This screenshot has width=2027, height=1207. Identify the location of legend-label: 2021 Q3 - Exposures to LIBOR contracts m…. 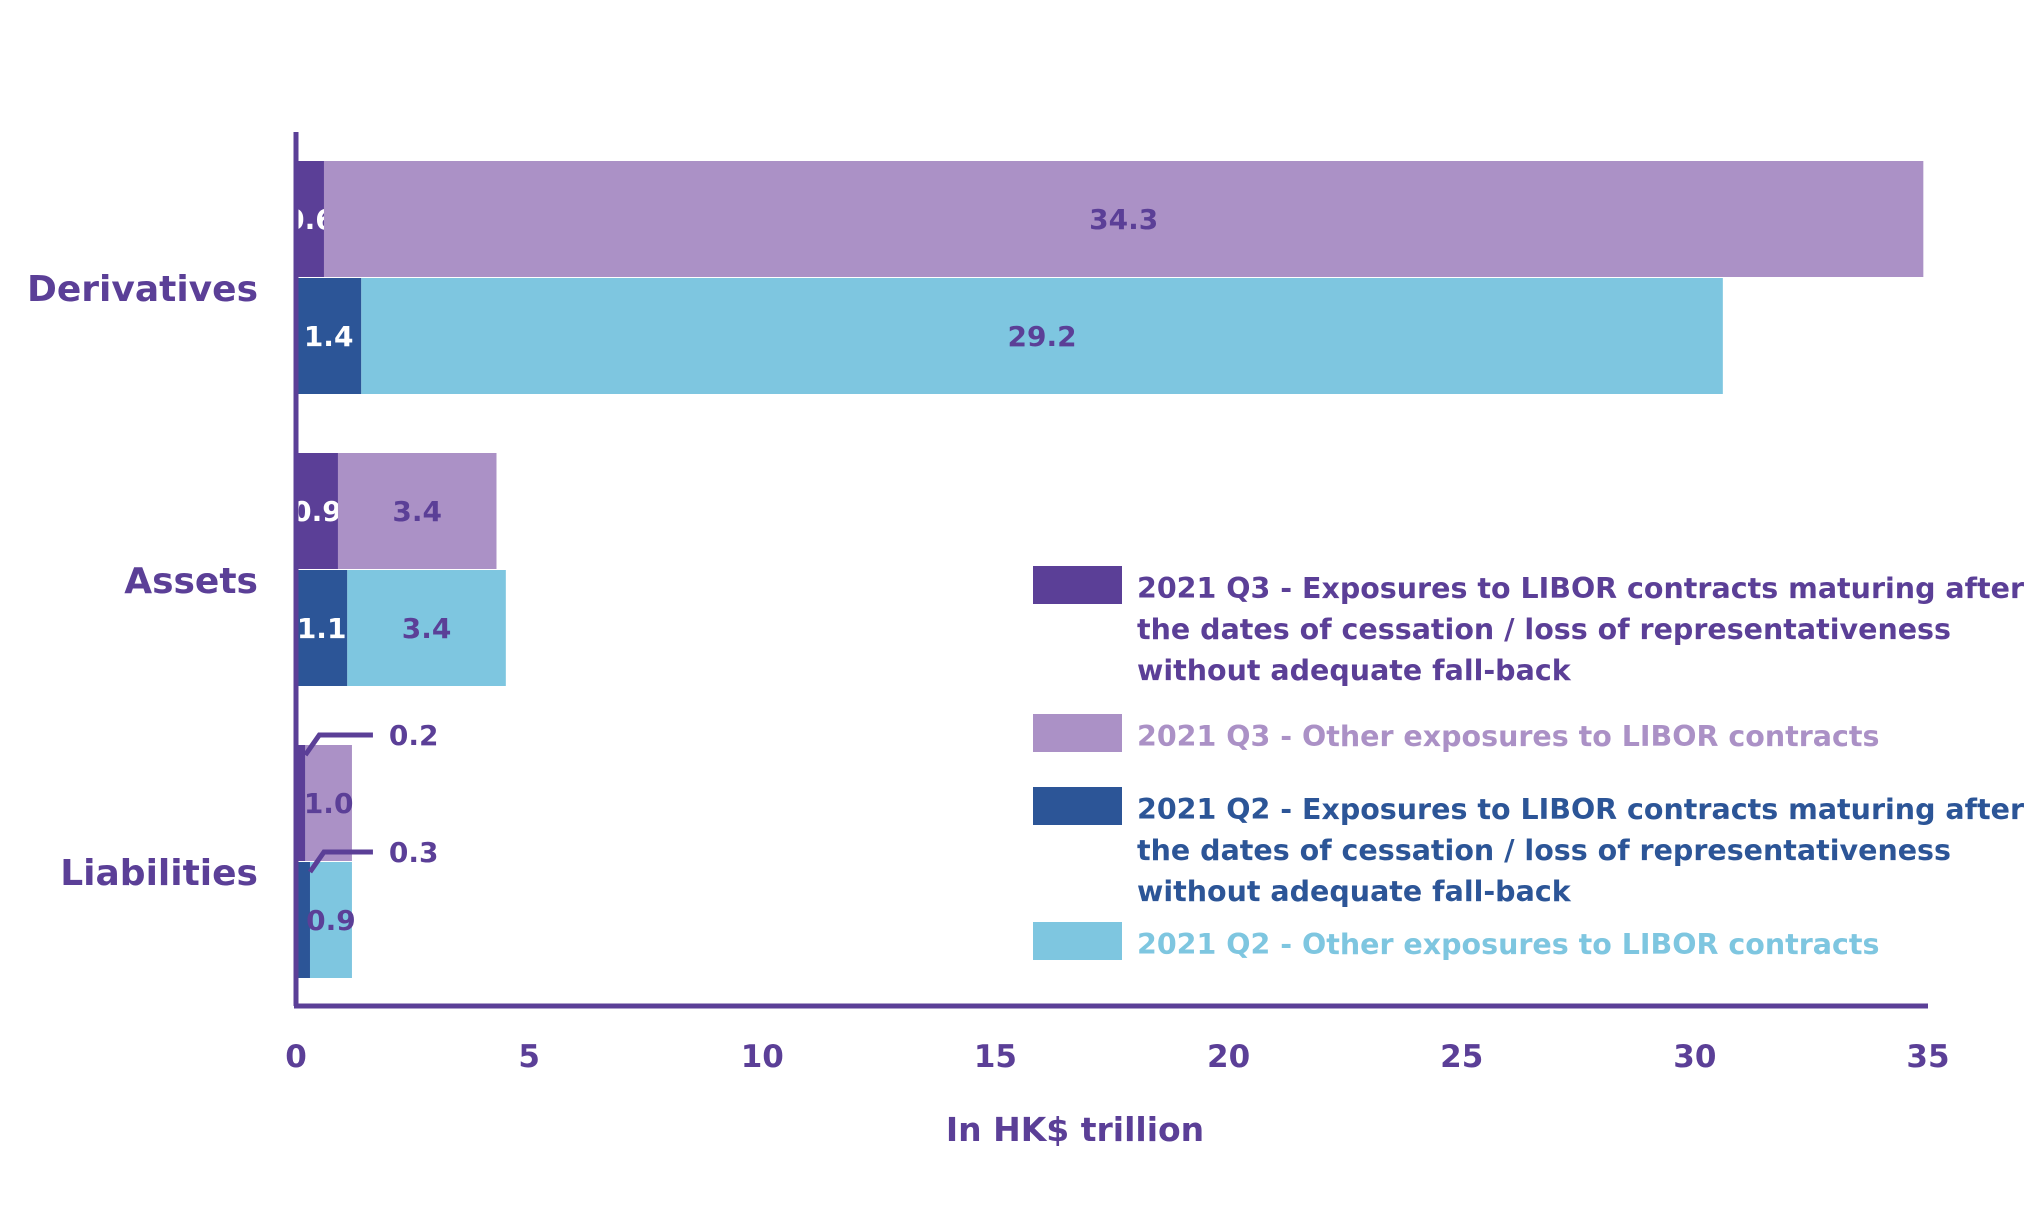
(1580, 588).